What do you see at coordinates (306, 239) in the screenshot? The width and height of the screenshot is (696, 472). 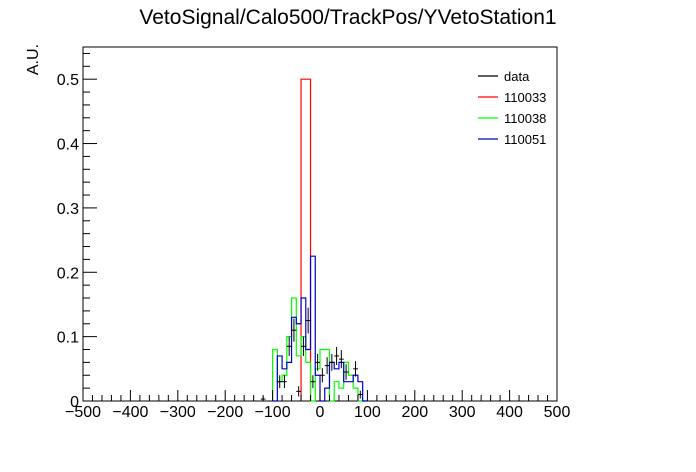 I see `series-110033-histogram` at bounding box center [306, 239].